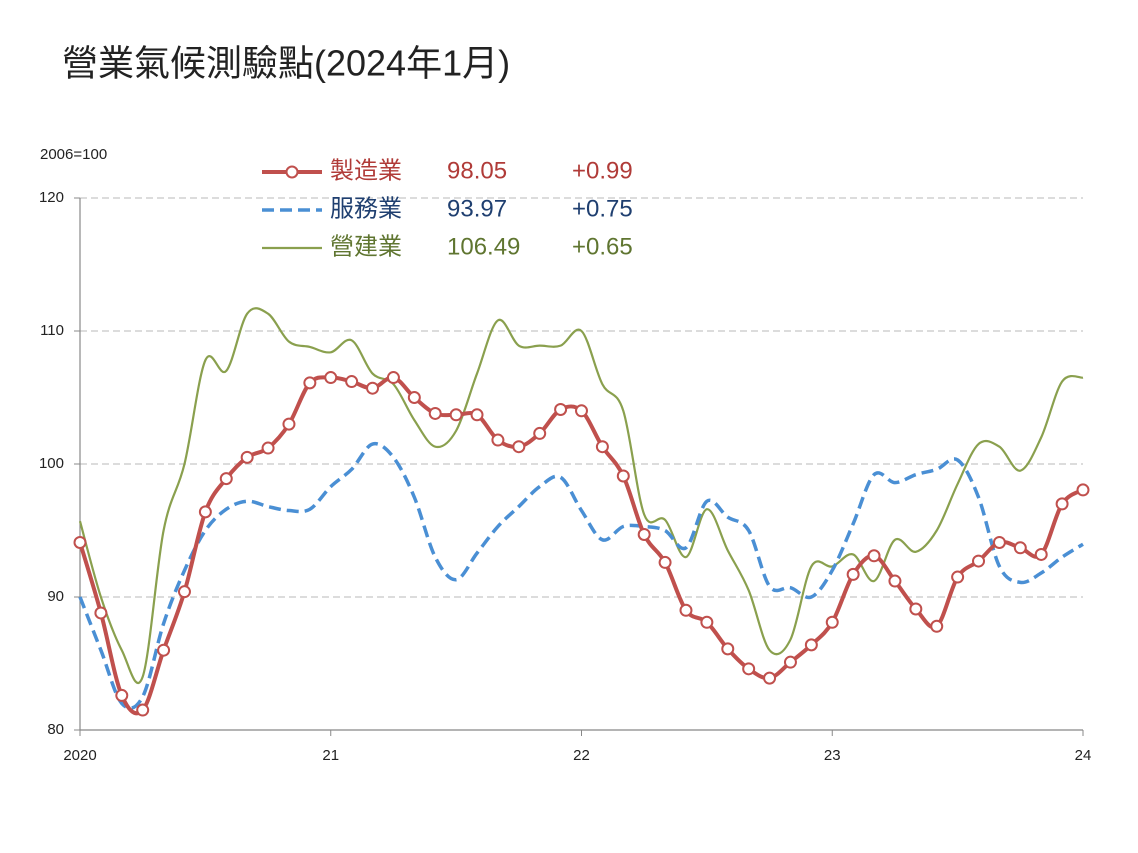 The height and width of the screenshot is (853, 1138). Describe the element at coordinates (330, 755) in the screenshot. I see `x-tick-label: 21` at that location.